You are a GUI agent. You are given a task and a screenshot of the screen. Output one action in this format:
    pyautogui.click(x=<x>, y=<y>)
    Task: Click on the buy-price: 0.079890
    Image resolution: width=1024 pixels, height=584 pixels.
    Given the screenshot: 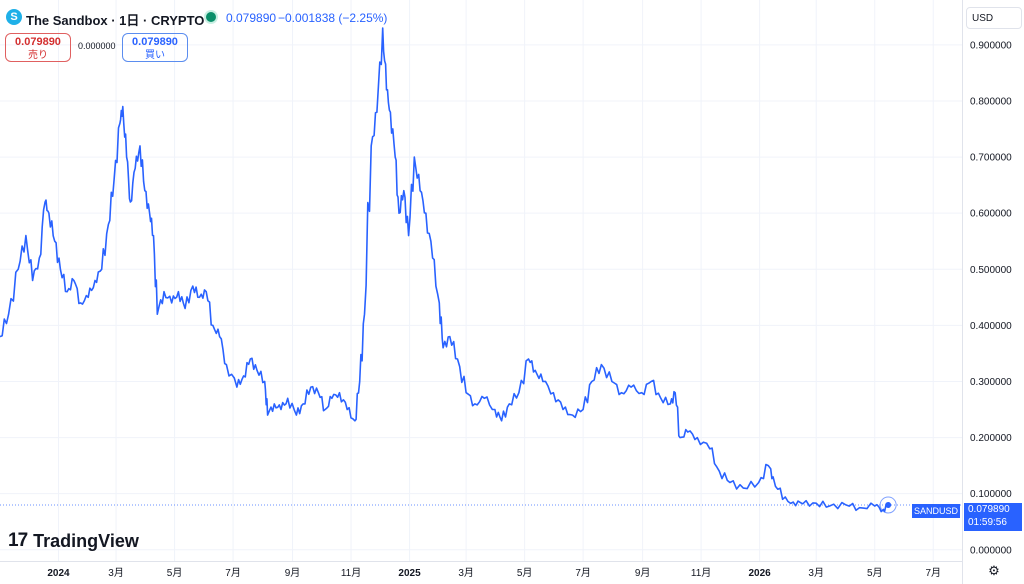 What is the action you would take?
    pyautogui.click(x=155, y=42)
    